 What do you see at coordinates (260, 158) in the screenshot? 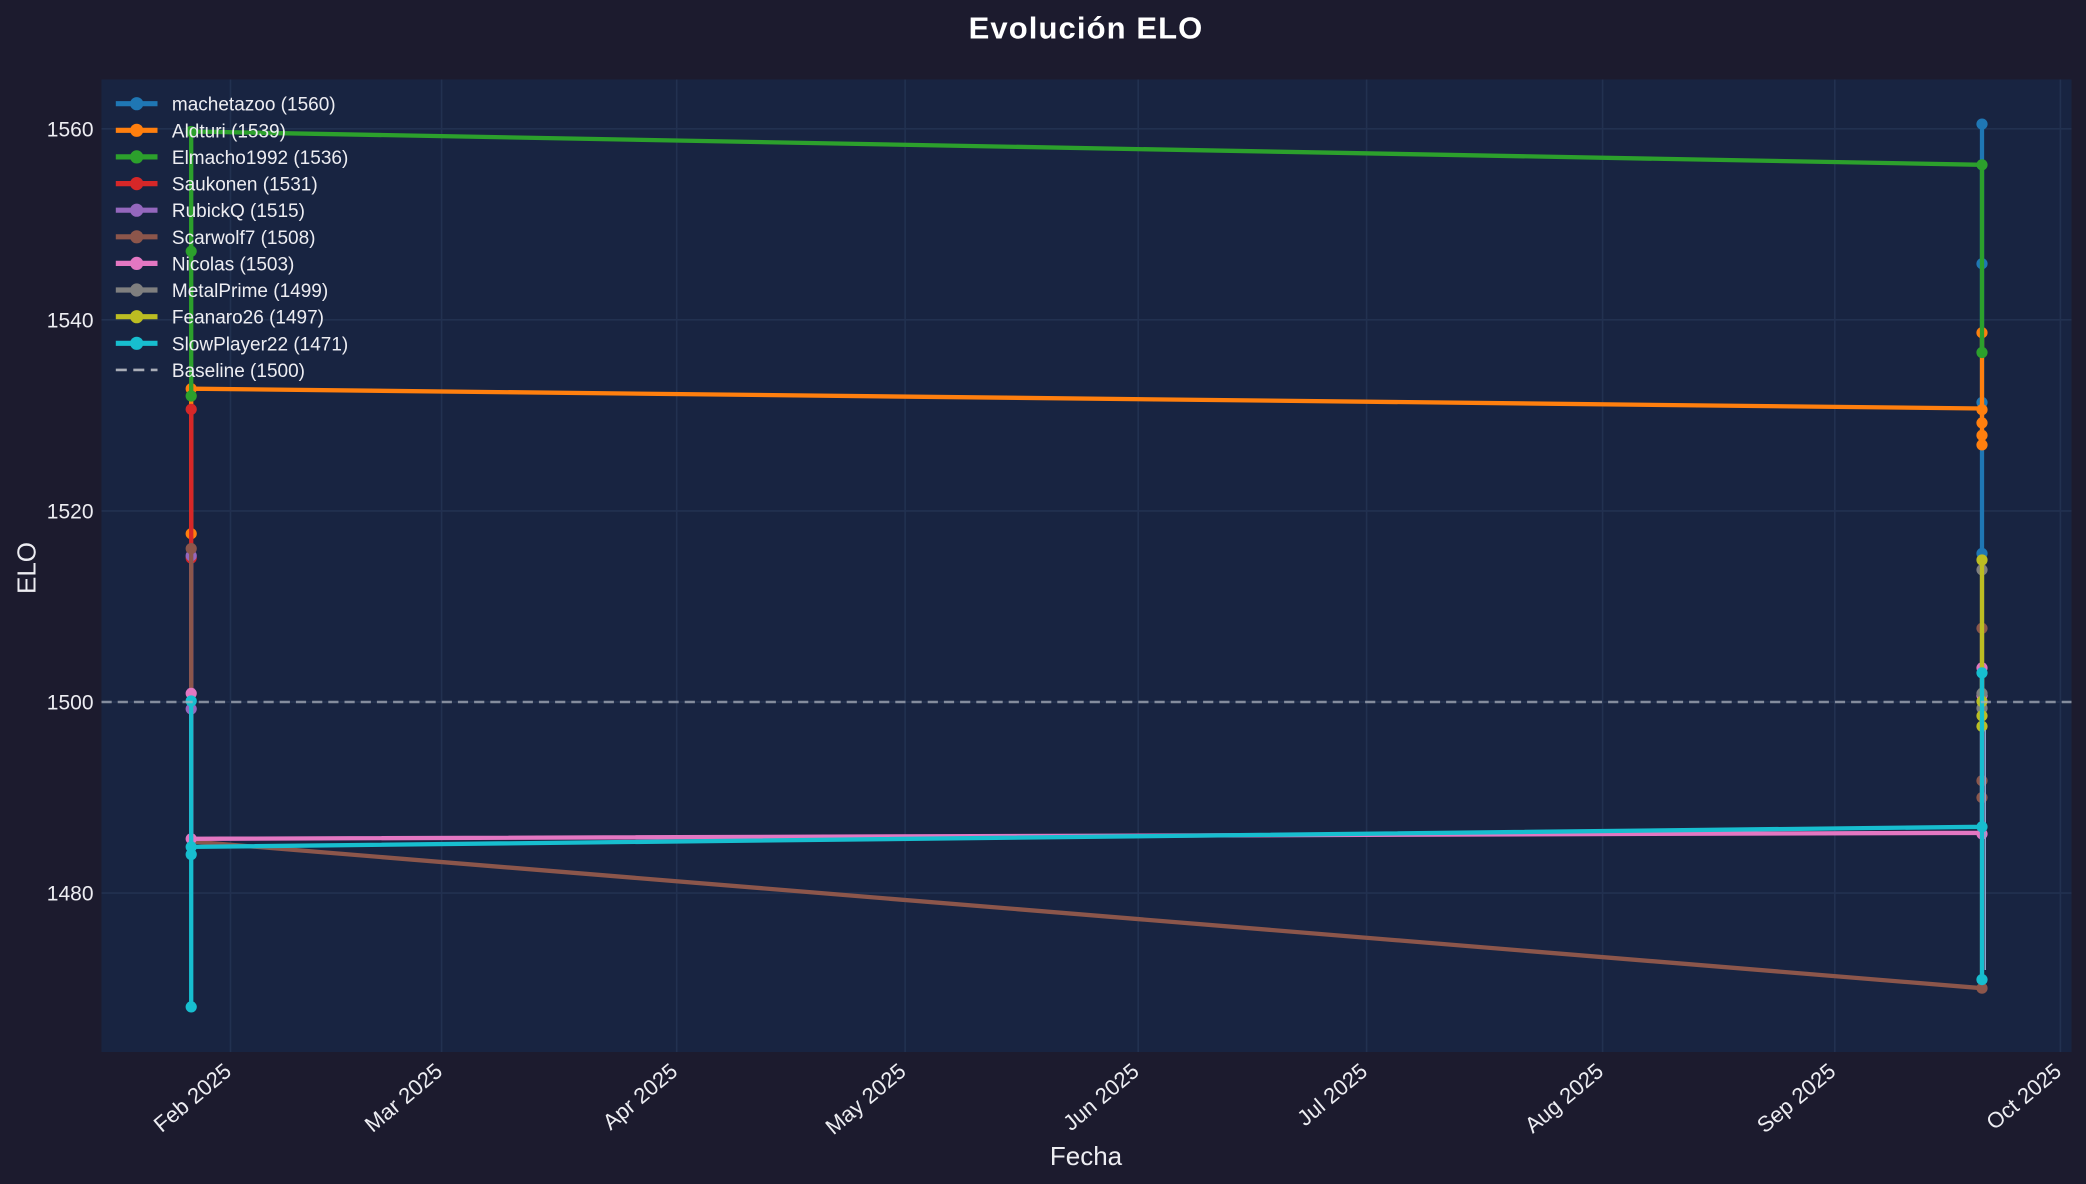
I see `svg-text: Elmacho1992 (1536)` at bounding box center [260, 158].